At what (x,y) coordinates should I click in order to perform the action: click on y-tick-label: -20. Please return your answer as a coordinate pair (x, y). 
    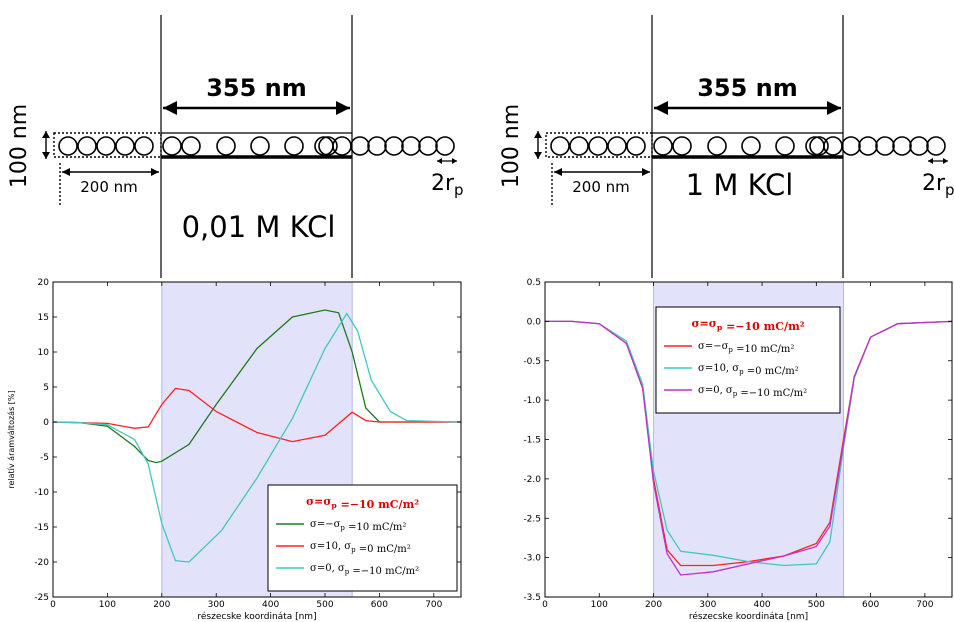
    Looking at the image, I should click on (41, 563).